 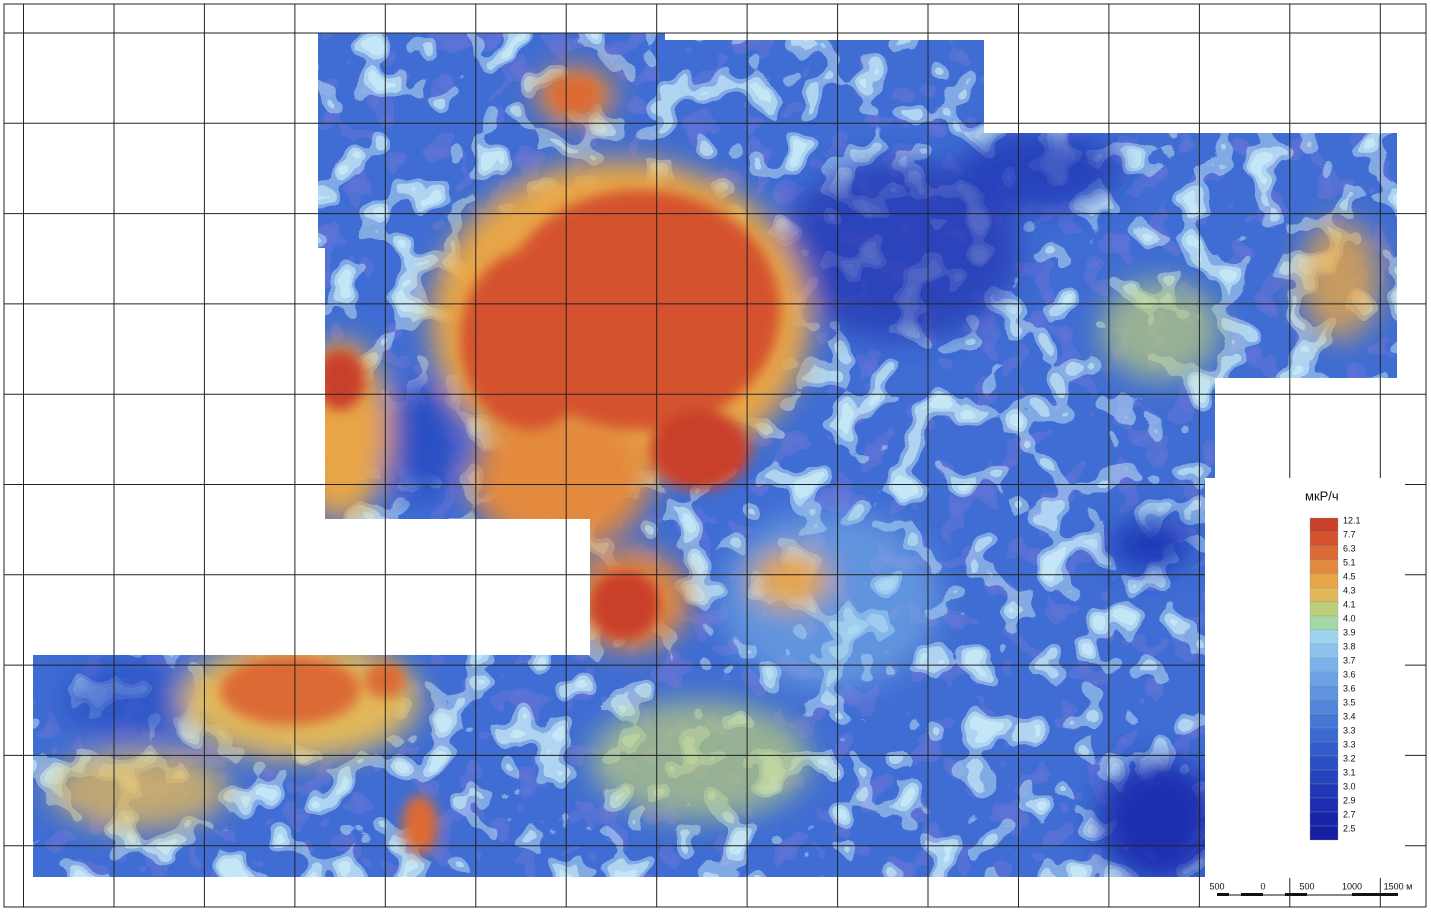 What do you see at coordinates (1349, 646) in the screenshot?
I see `legend-label: 3.8` at bounding box center [1349, 646].